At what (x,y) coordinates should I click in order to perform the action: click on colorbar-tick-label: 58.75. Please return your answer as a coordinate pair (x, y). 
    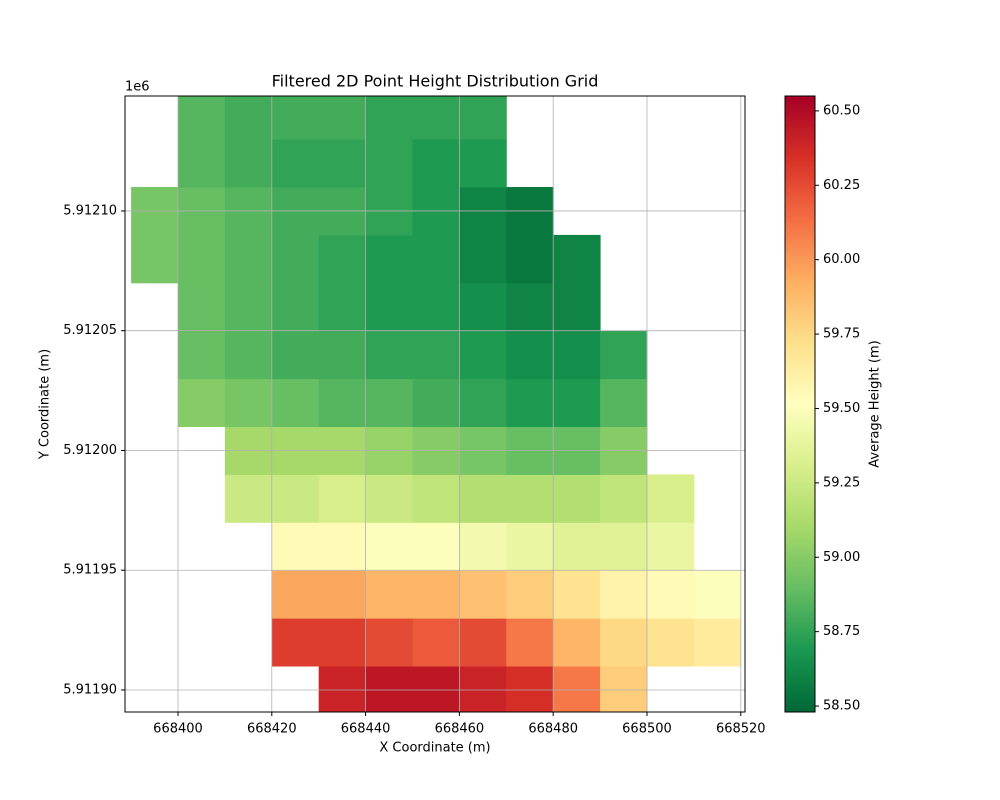
    Looking at the image, I should click on (841, 631).